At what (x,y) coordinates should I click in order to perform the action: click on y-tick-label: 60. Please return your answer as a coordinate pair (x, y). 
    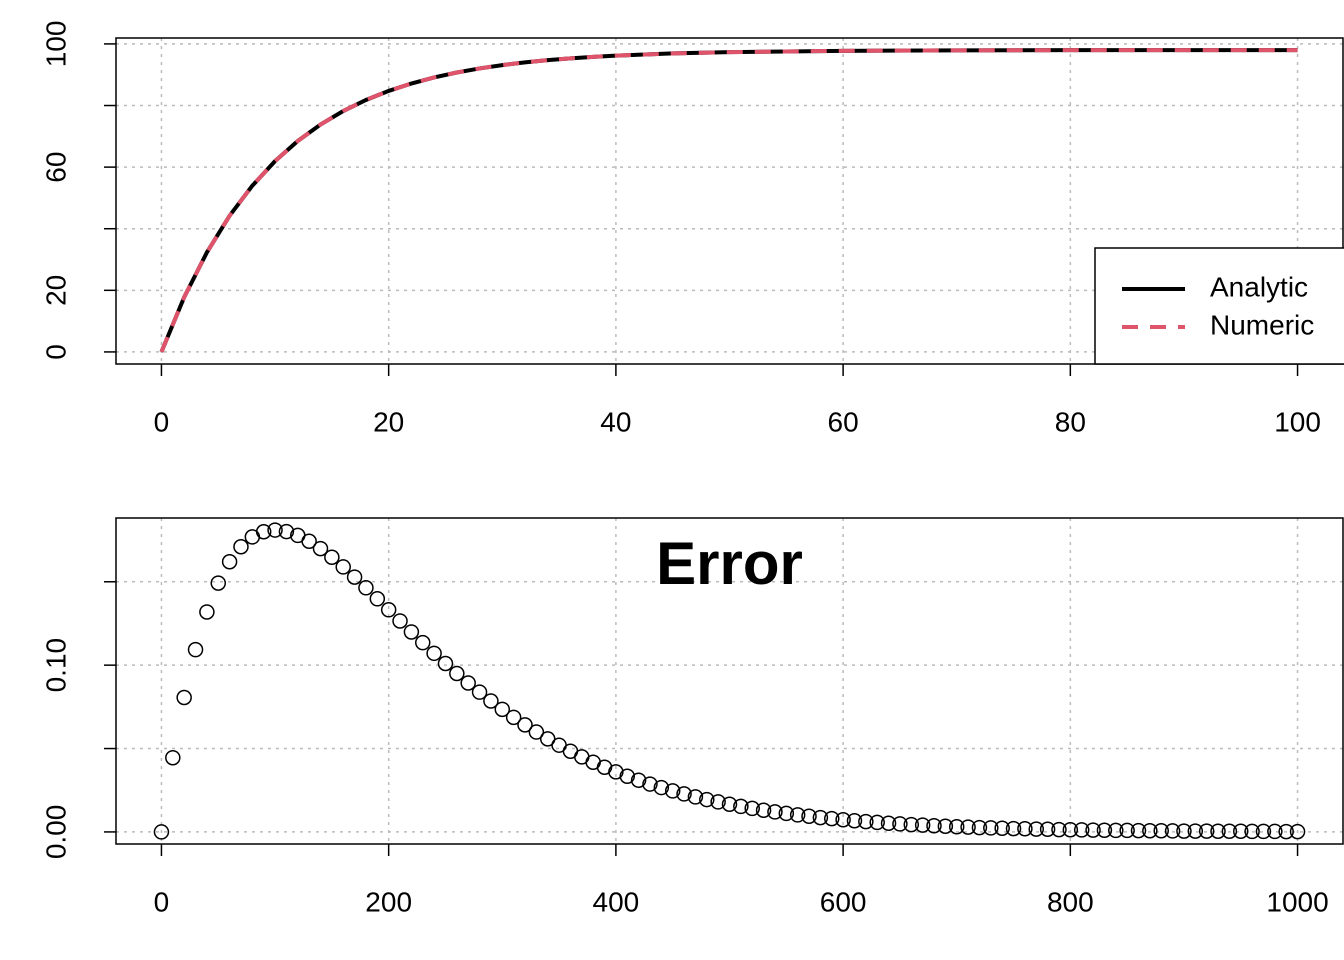
    Looking at the image, I should click on (55, 167).